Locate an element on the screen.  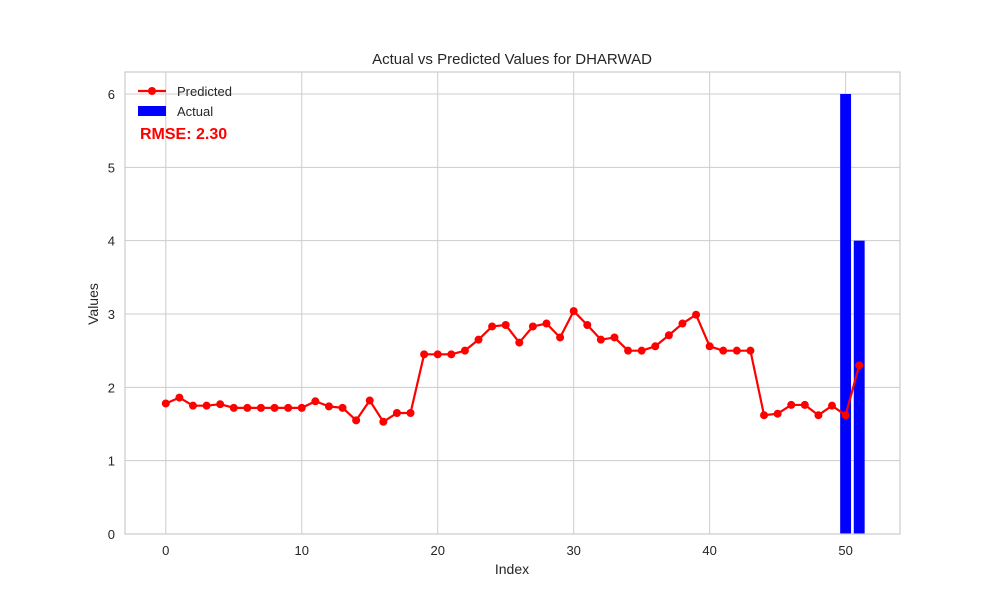
rmse-annotation: RMSE: 2.30 is located at coordinates (183, 134).